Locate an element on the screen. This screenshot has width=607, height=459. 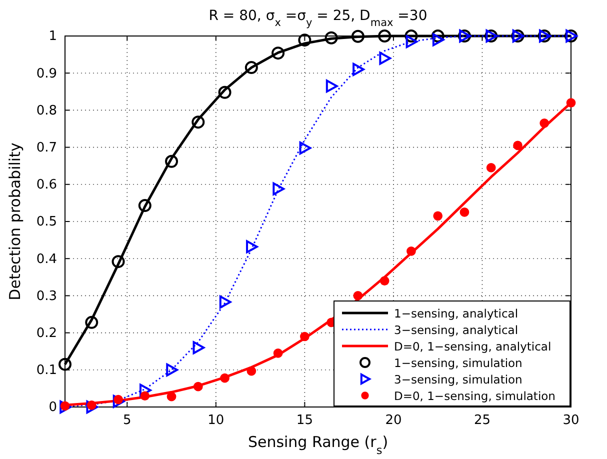
legend-label: 1−sensing, analytical is located at coordinates (456, 313).